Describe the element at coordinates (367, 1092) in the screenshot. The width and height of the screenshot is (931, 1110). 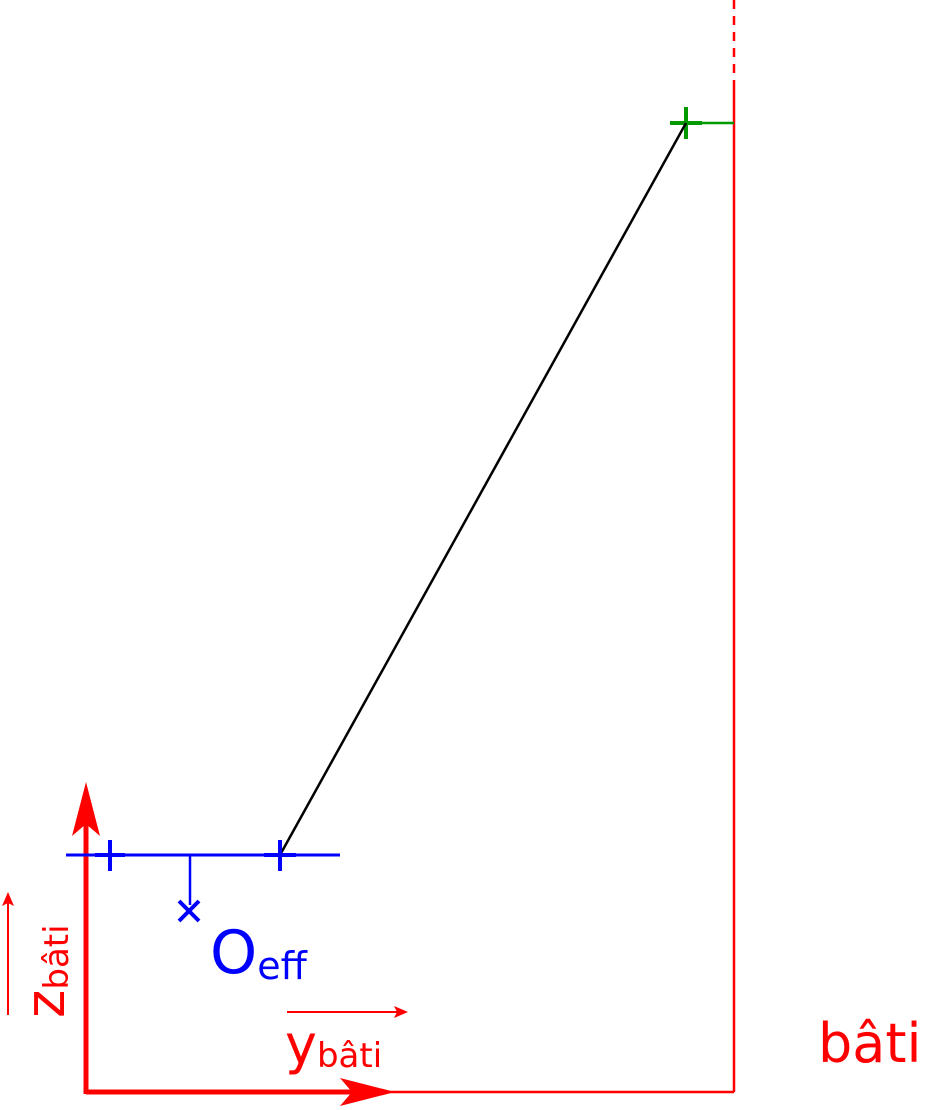
I see `y-arrowhead` at that location.